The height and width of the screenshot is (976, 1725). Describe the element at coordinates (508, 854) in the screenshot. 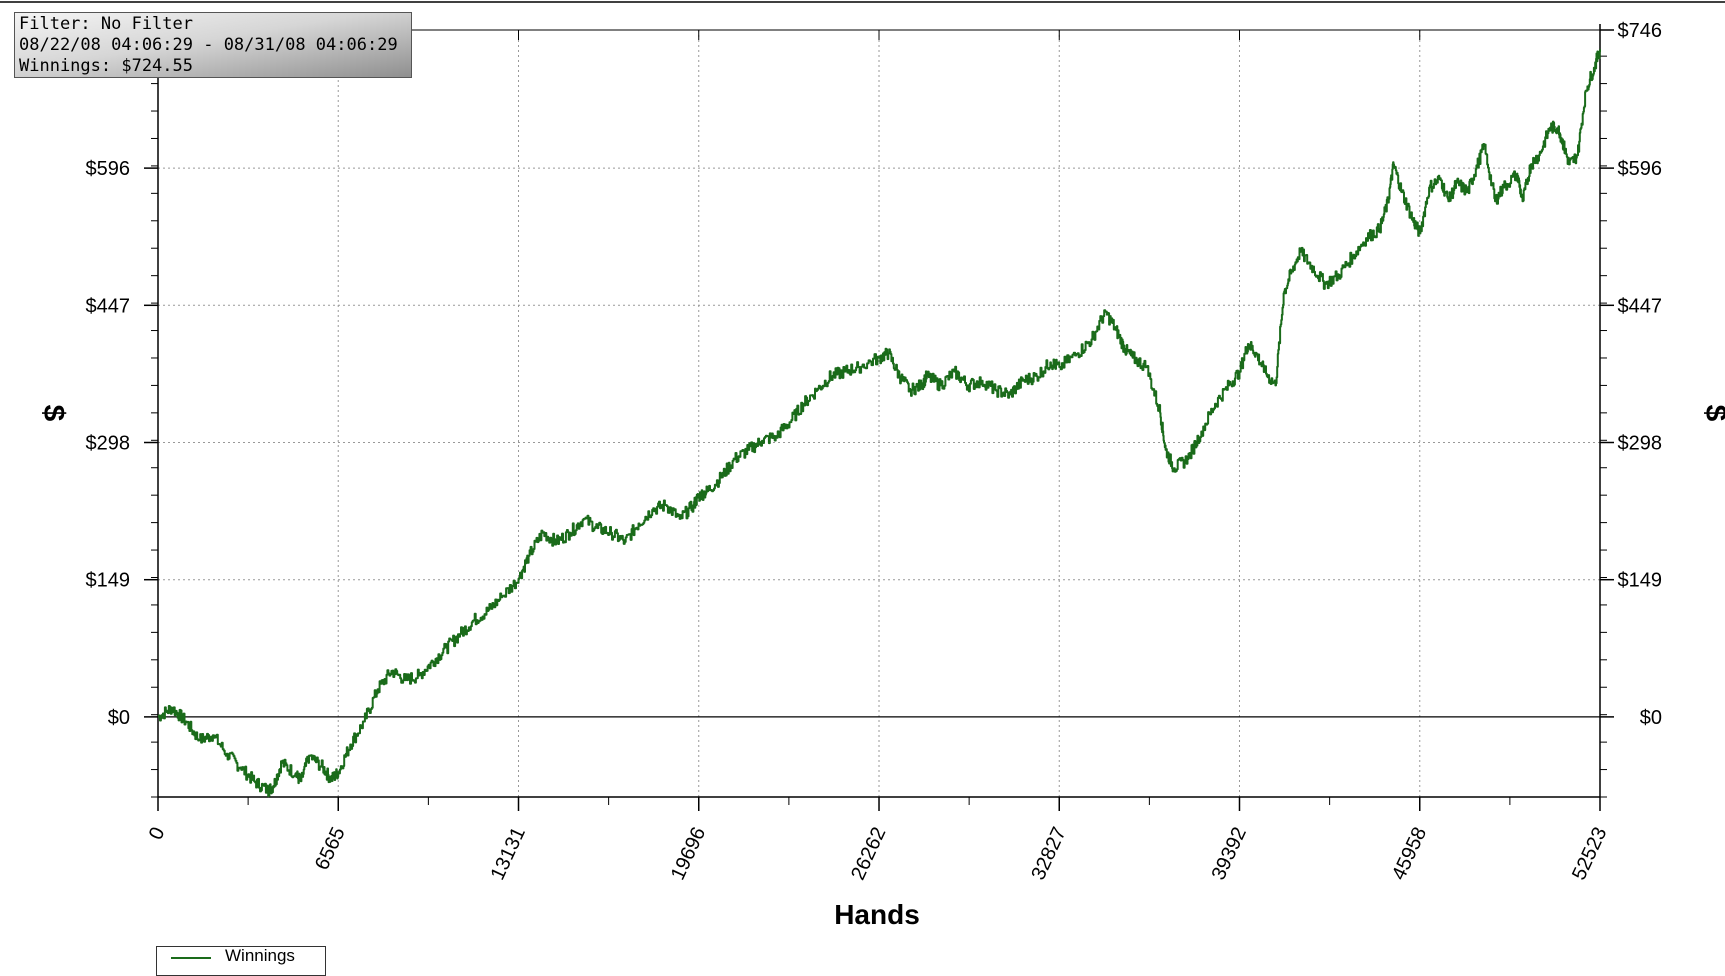

I see `x-tick-label: 13131` at that location.